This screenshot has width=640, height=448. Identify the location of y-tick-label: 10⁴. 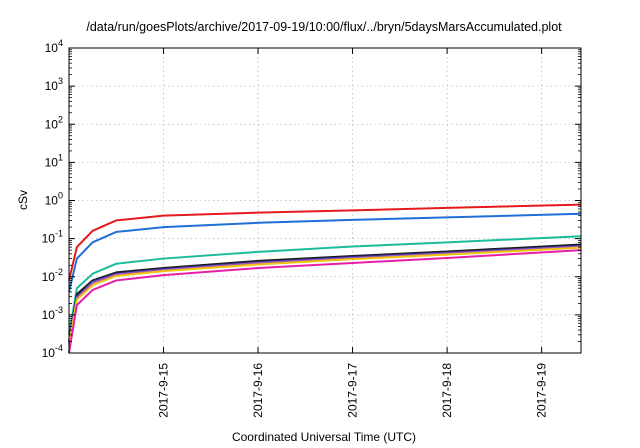
(54, 46).